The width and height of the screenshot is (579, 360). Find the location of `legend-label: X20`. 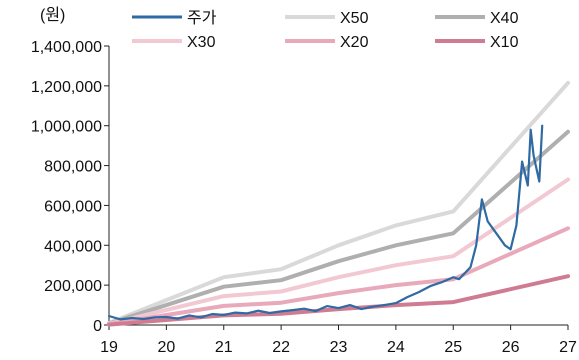

legend-label: X20 is located at coordinates (354, 42).